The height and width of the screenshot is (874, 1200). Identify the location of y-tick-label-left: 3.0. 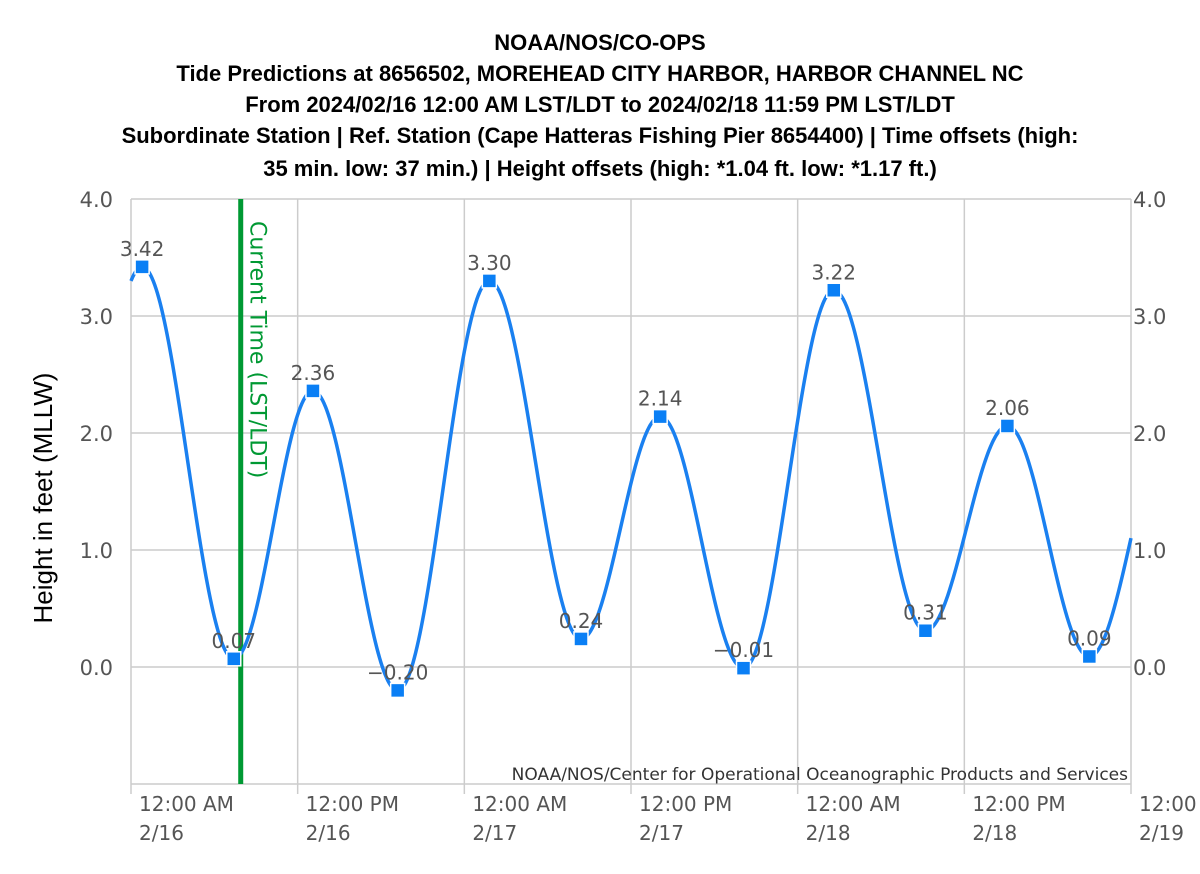
(96, 317).